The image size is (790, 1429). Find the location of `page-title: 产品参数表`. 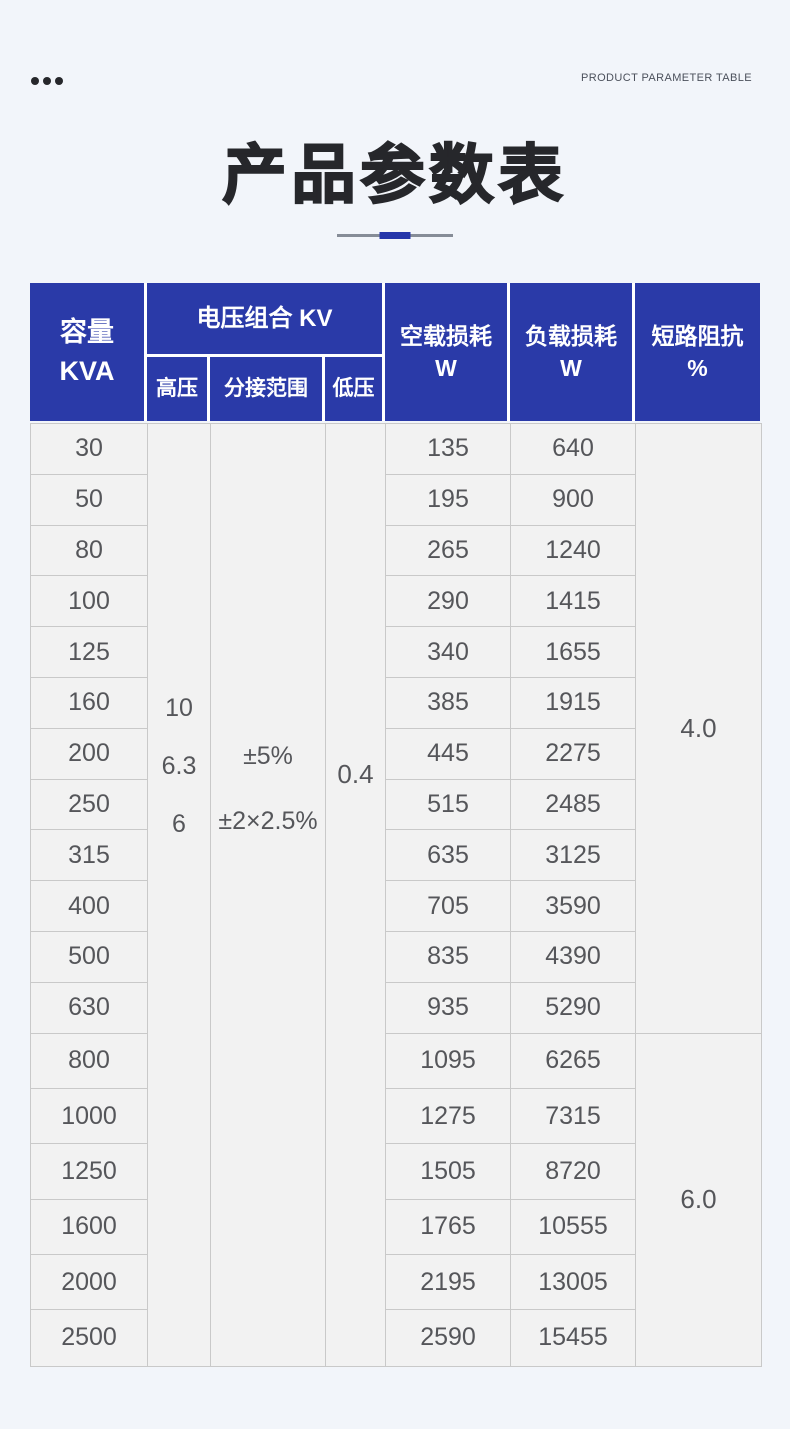

page-title: 产品参数表 is located at coordinates (395, 175).